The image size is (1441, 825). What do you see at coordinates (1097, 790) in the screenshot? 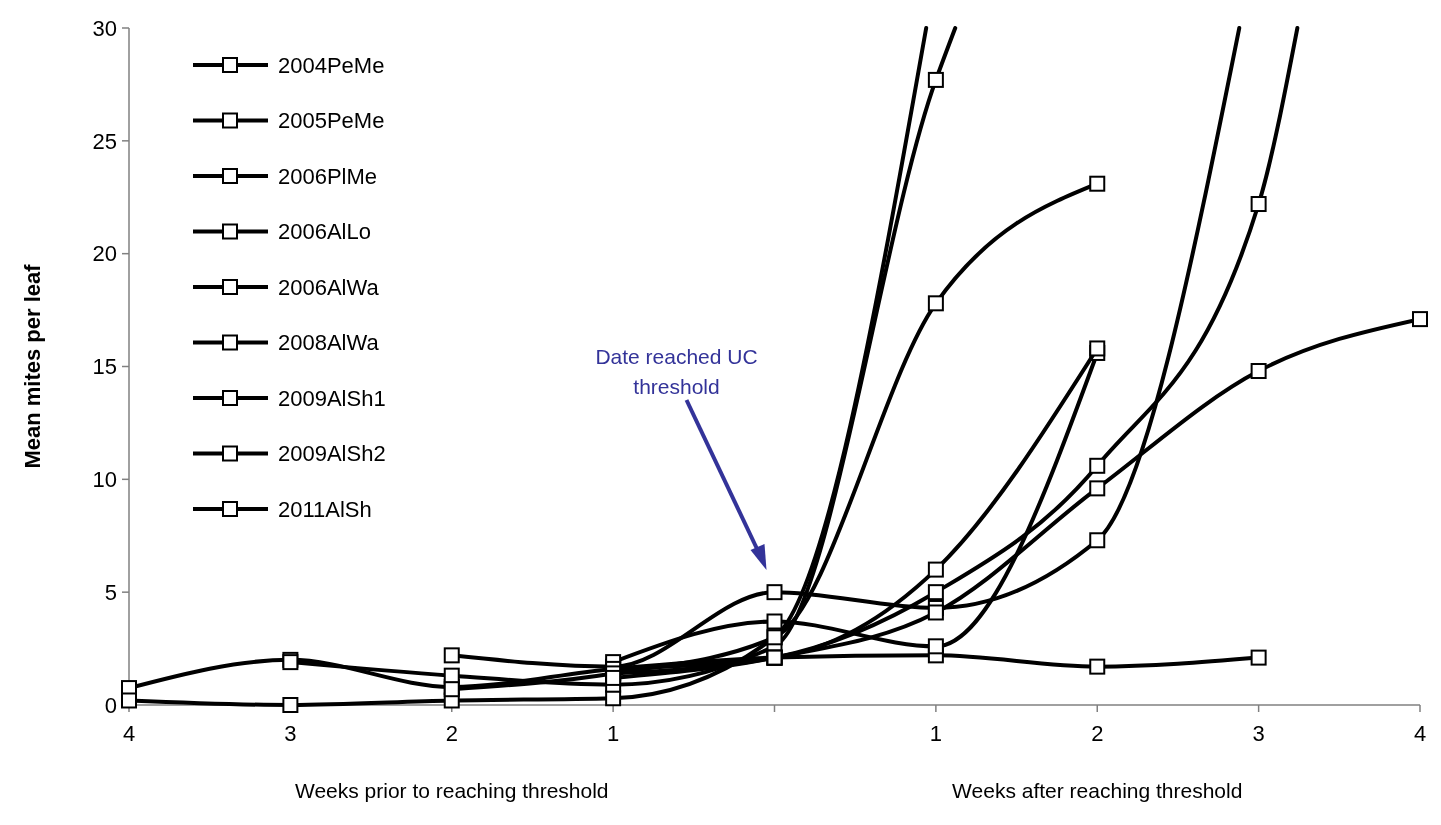
I see `text: Weeks after reaching threshold` at bounding box center [1097, 790].